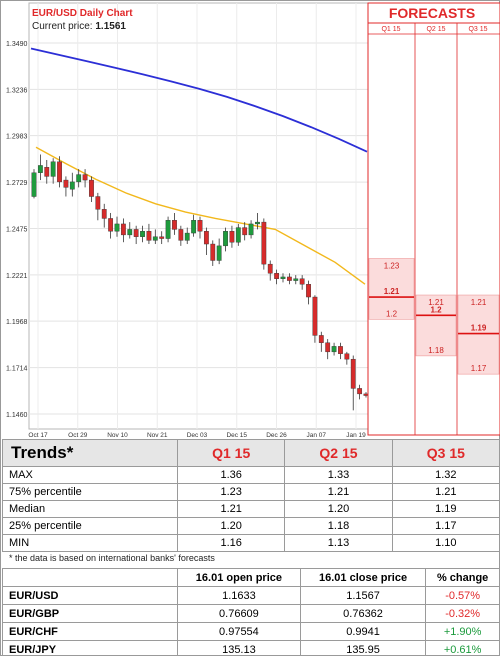 Image resolution: width=500 pixels, height=656 pixels. What do you see at coordinates (477, 29) in the screenshot?
I see `forecast-col-q3: Q3 15` at bounding box center [477, 29].